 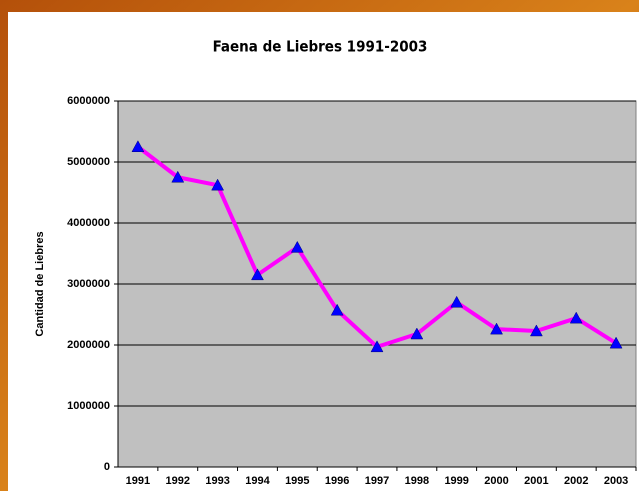 What do you see at coordinates (257, 481) in the screenshot?
I see `x-tick-label: 1994` at bounding box center [257, 481].